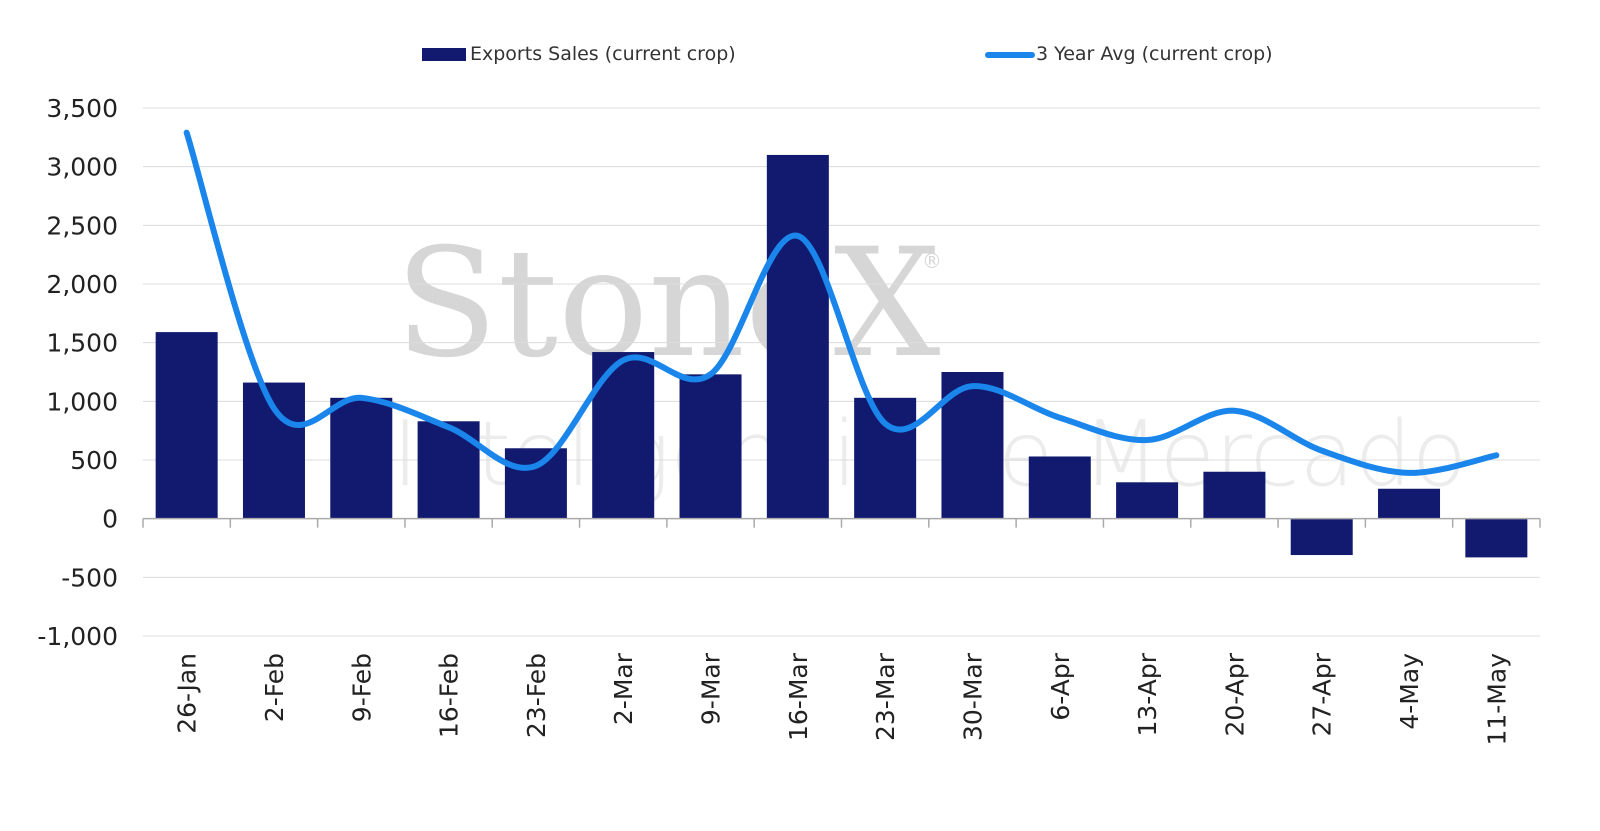 The image size is (1600, 831). I want to click on x-tick-label: 26-Jan, so click(187, 693).